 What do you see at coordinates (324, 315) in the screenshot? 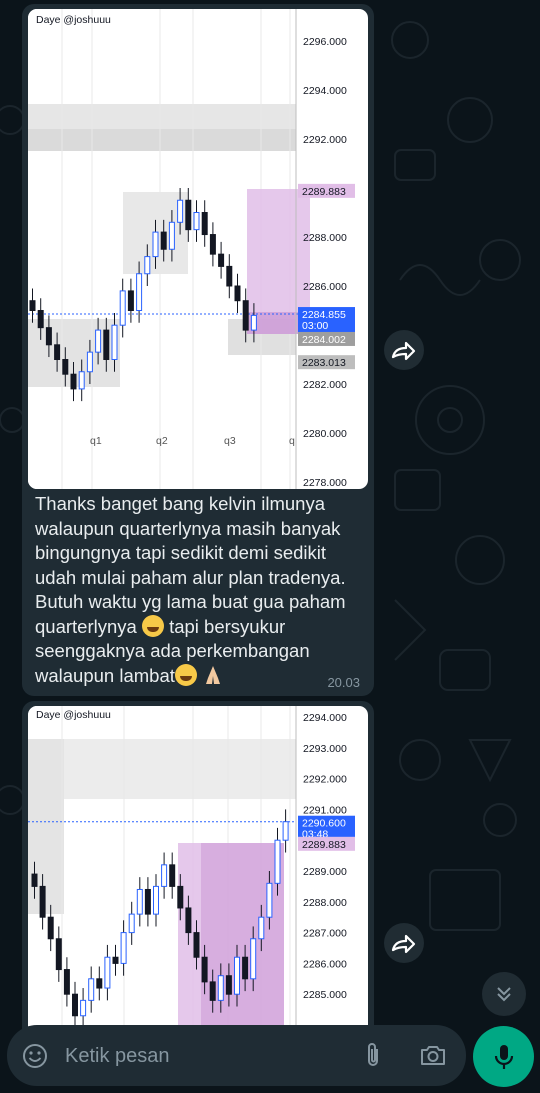
I see `last-price-badge-text: 2284.855` at bounding box center [324, 315].